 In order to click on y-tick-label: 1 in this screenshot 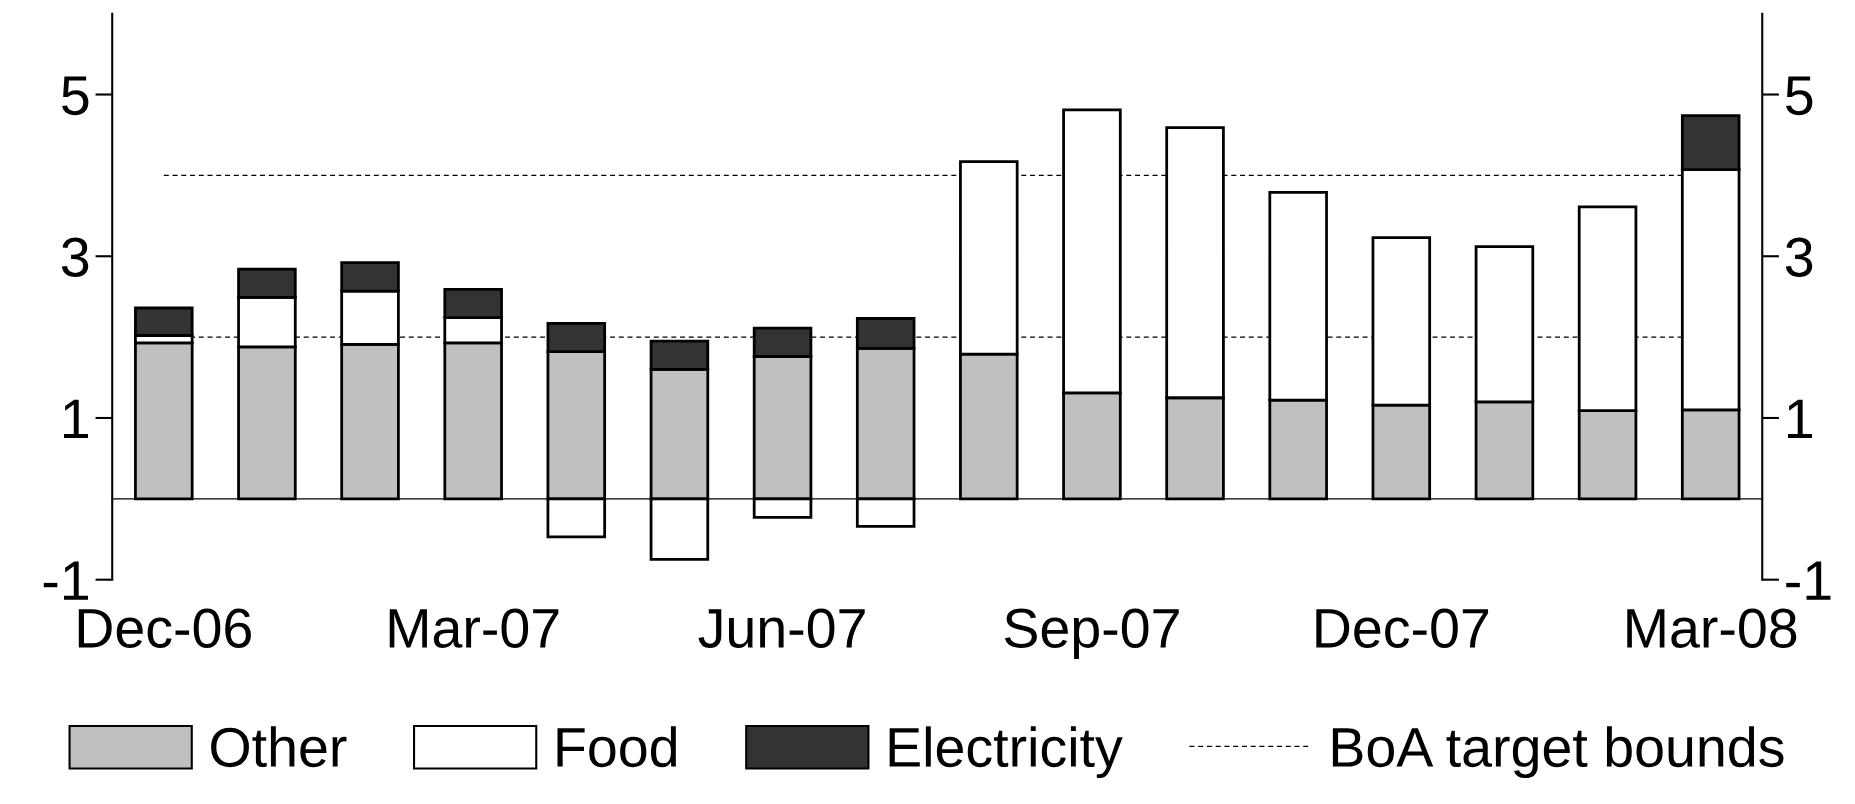, I will do `click(76, 419)`.